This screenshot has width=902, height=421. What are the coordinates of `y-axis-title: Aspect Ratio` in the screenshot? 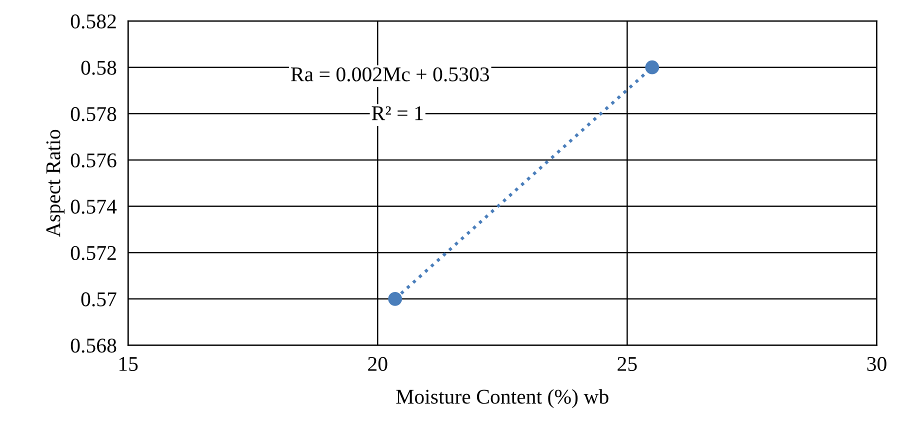 It's located at (55, 184).